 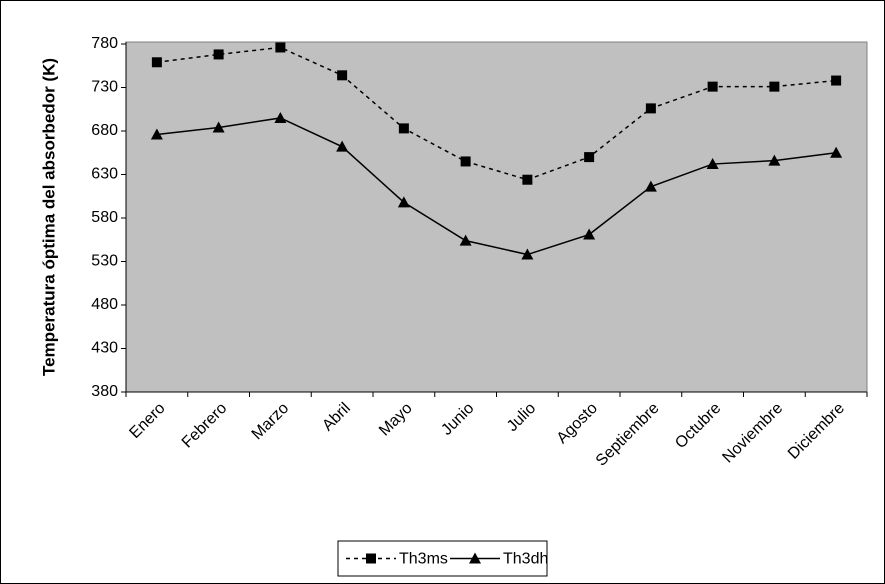 What do you see at coordinates (104, 348) in the screenshot?
I see `y-tick-label: 430` at bounding box center [104, 348].